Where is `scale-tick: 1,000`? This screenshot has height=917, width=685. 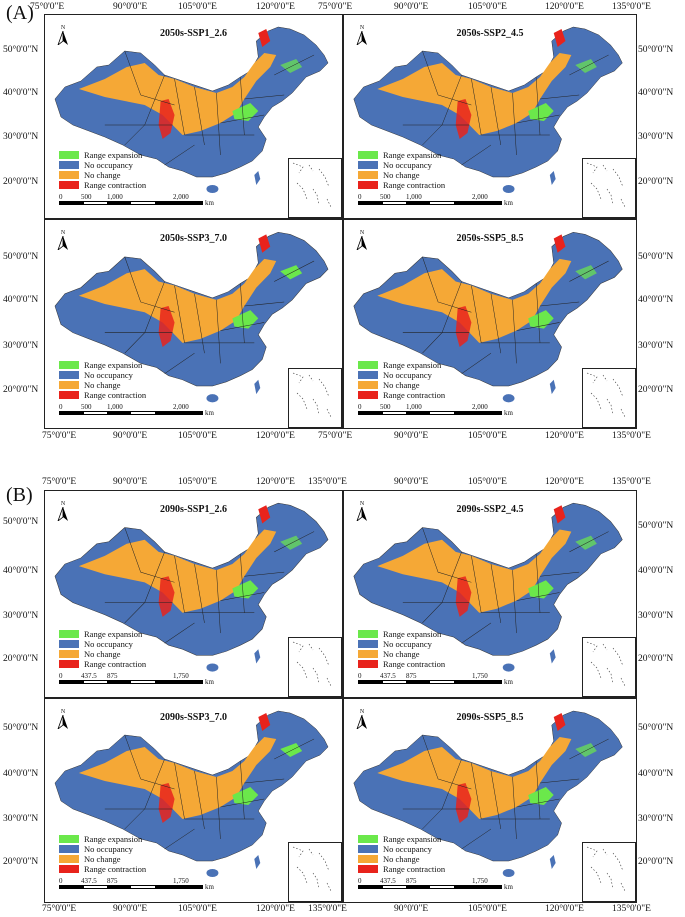
scale-tick: 1,000 is located at coordinates (414, 407).